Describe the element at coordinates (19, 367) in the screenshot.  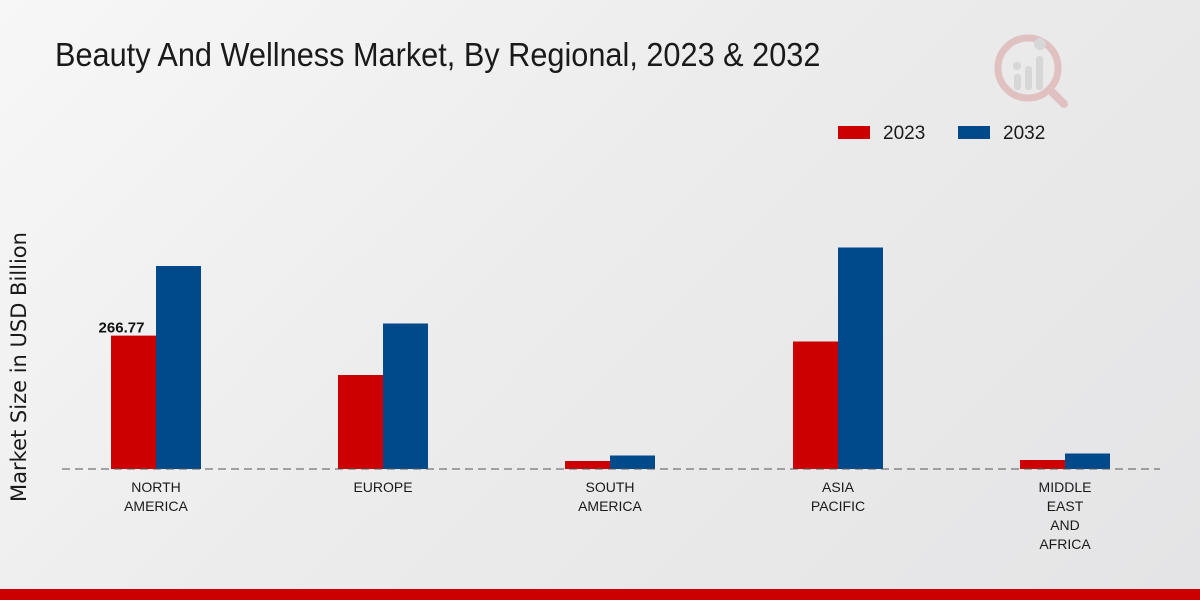
I see `y-axis-label: Market Size in USD Billion` at that location.